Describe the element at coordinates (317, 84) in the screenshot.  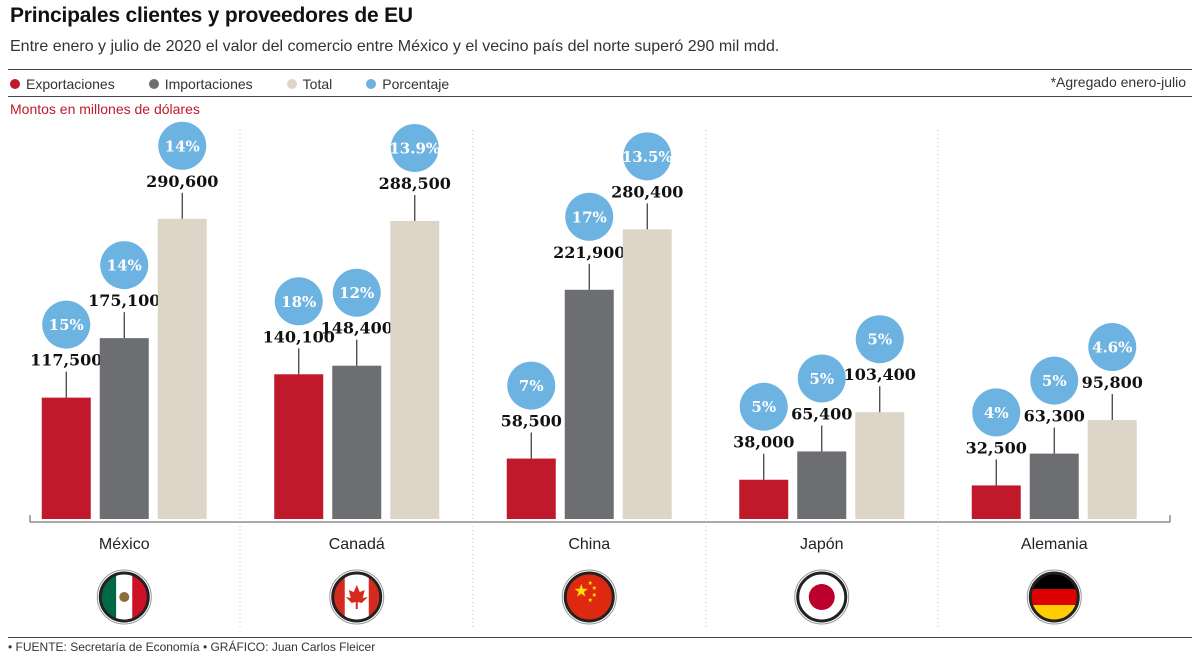
I see `legend-label-total: Total` at that location.